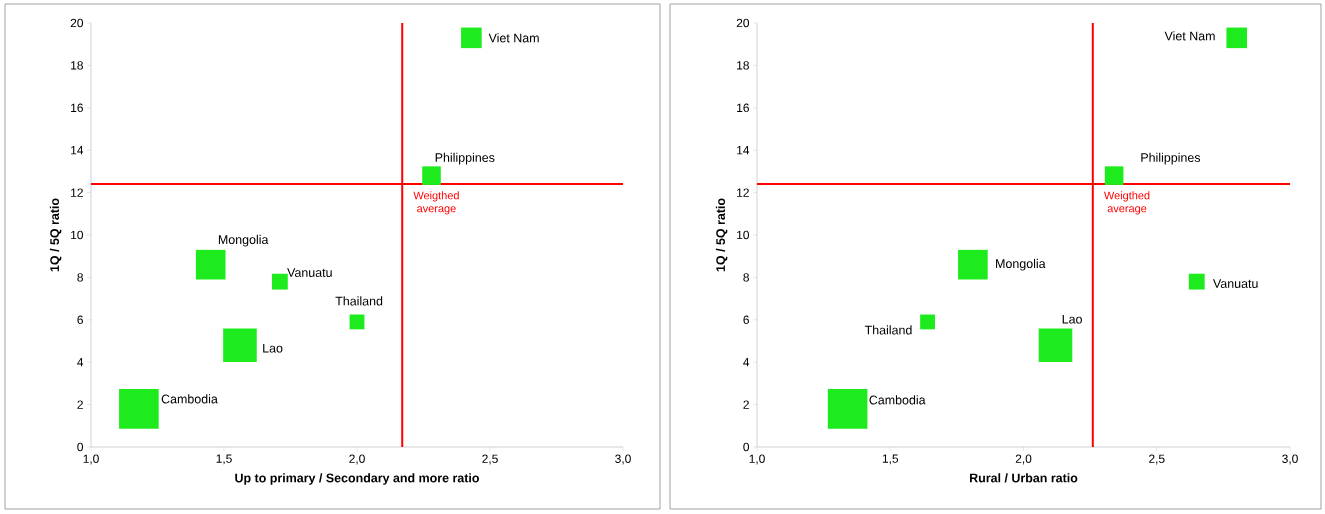 Image resolution: width=1325 pixels, height=514 pixels. I want to click on x-axis-title: Up to primary / Secondary and more ratio, so click(357, 479).